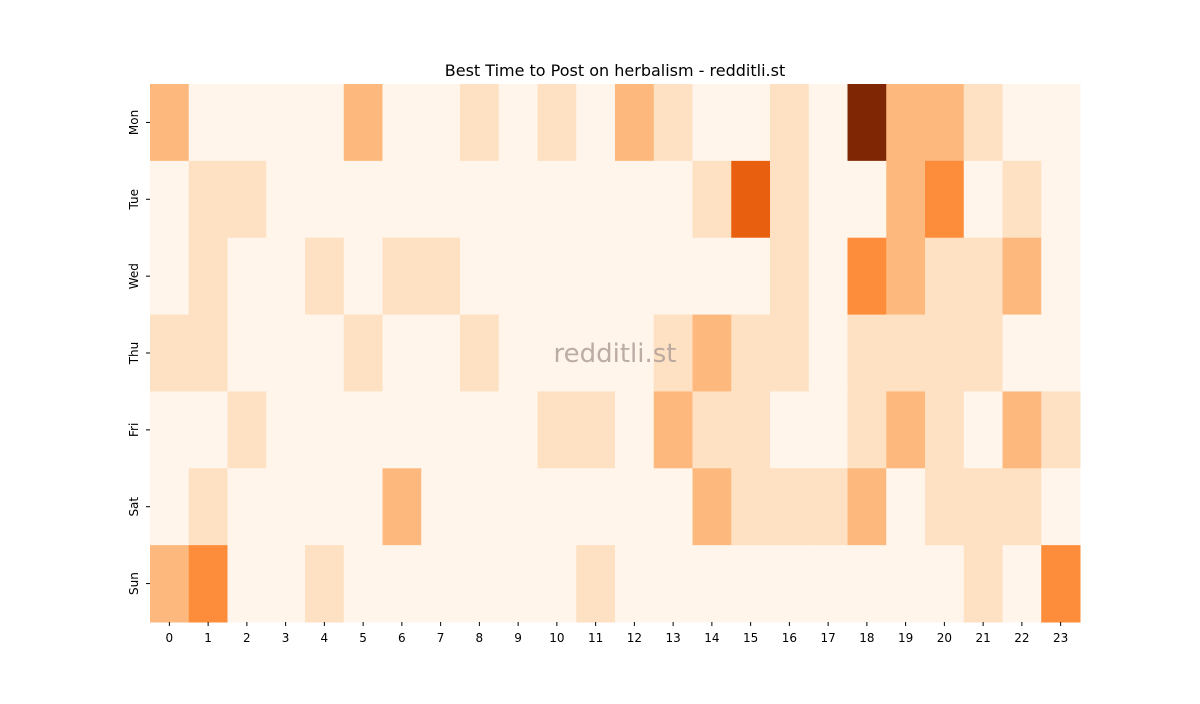  I want to click on x-tick-label: 7, so click(441, 638).